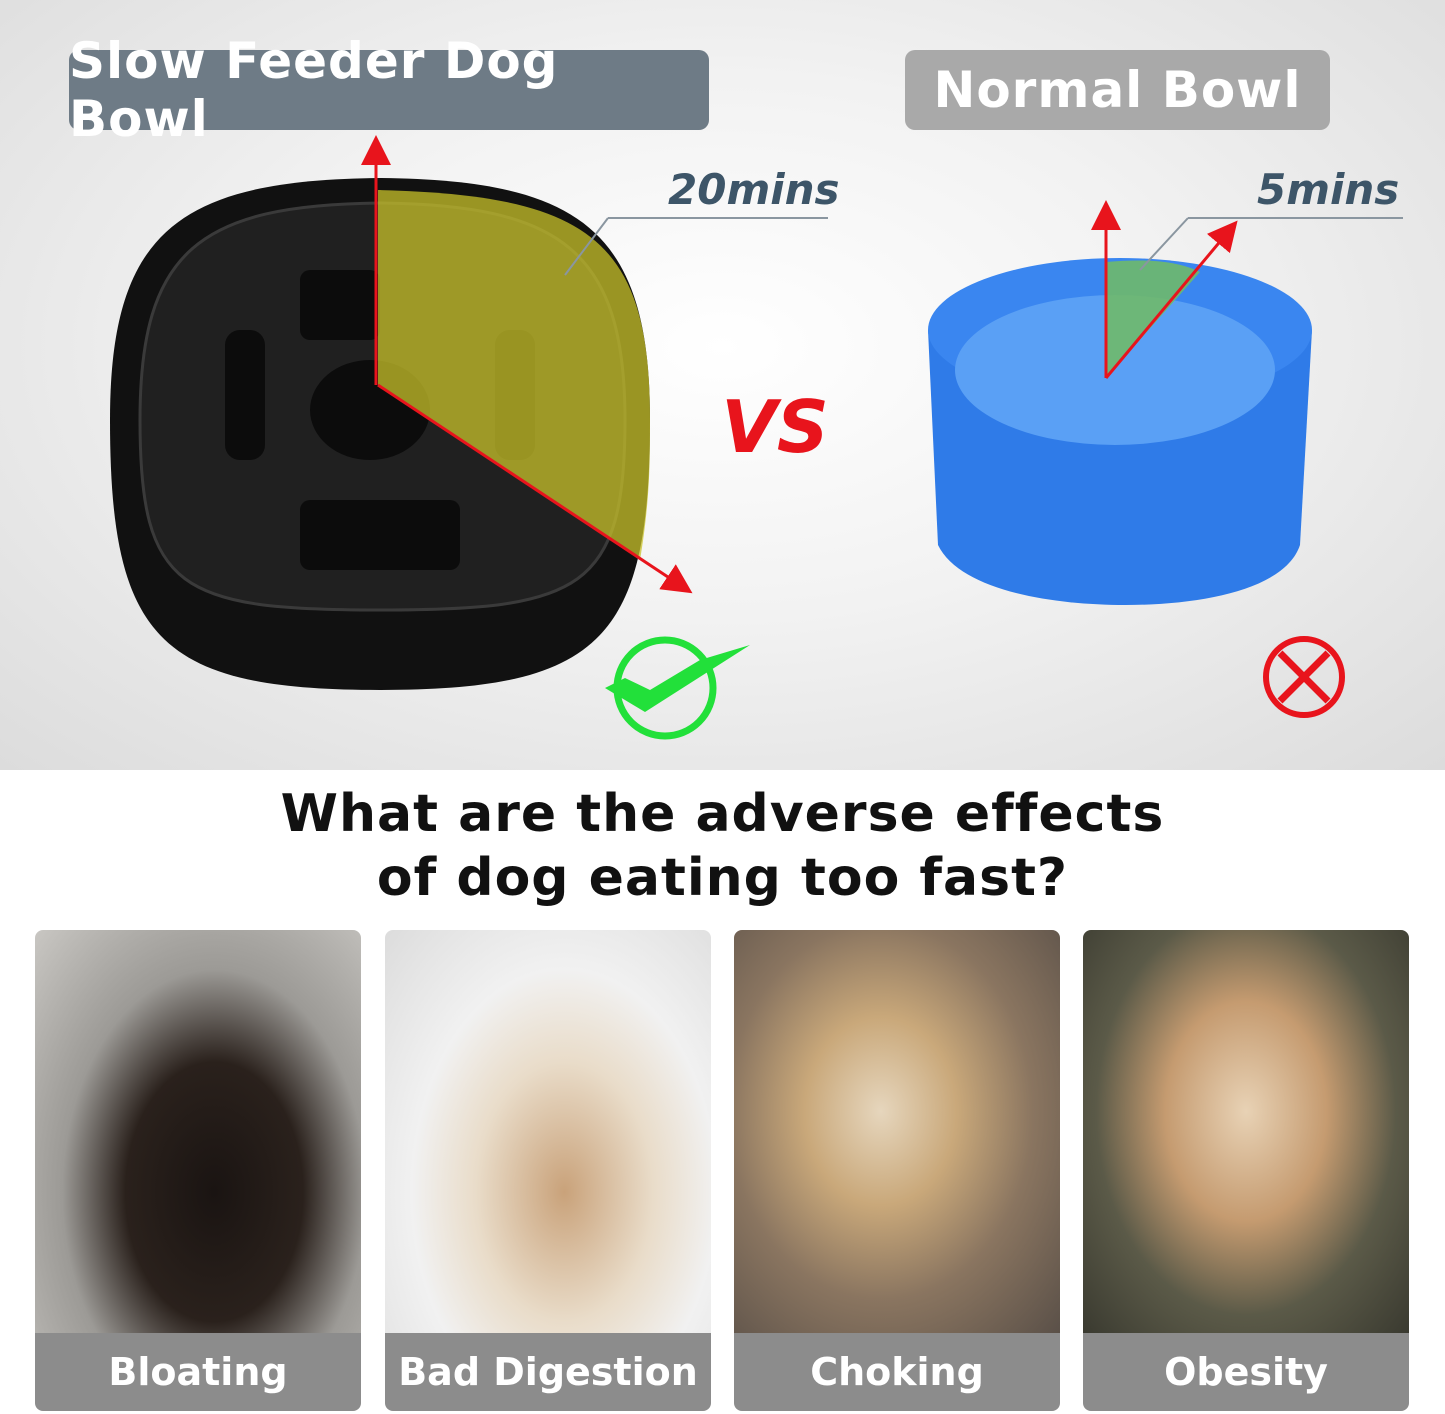 The width and height of the screenshot is (1445, 1414). Describe the element at coordinates (722, 814) in the screenshot. I see `title-line: What are the adverse effects` at that location.